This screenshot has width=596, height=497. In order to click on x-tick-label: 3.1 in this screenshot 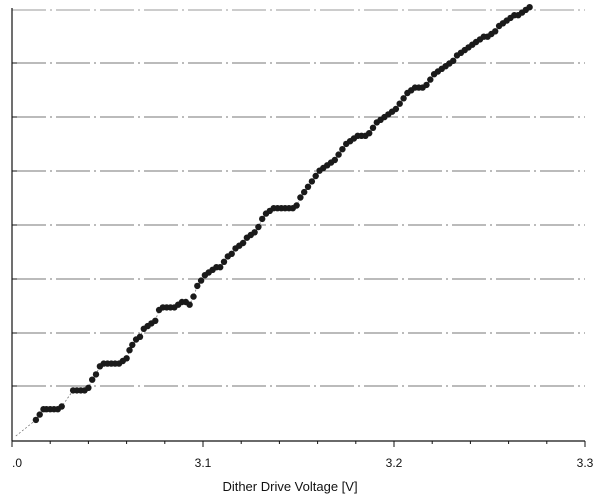, I will do `click(203, 463)`.